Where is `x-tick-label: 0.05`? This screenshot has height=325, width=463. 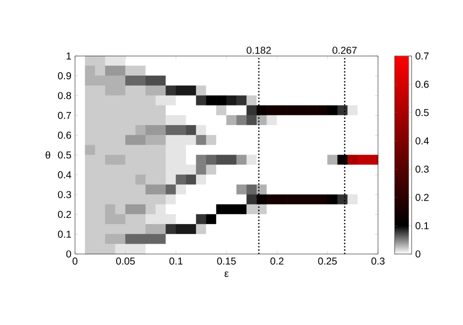
x-tick-label: 0.05 is located at coordinates (125, 261).